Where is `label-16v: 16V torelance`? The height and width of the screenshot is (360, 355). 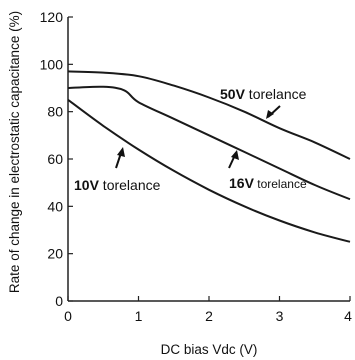 label-16v: 16V torelance is located at coordinates (267, 170).